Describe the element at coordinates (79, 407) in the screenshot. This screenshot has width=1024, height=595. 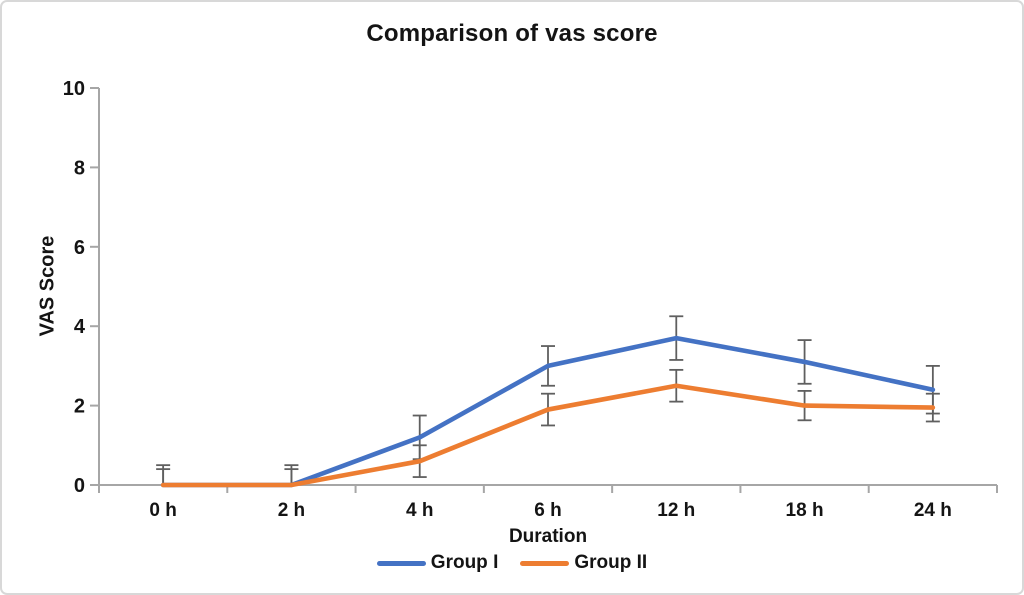
I see `y-tick-label: 2` at that location.